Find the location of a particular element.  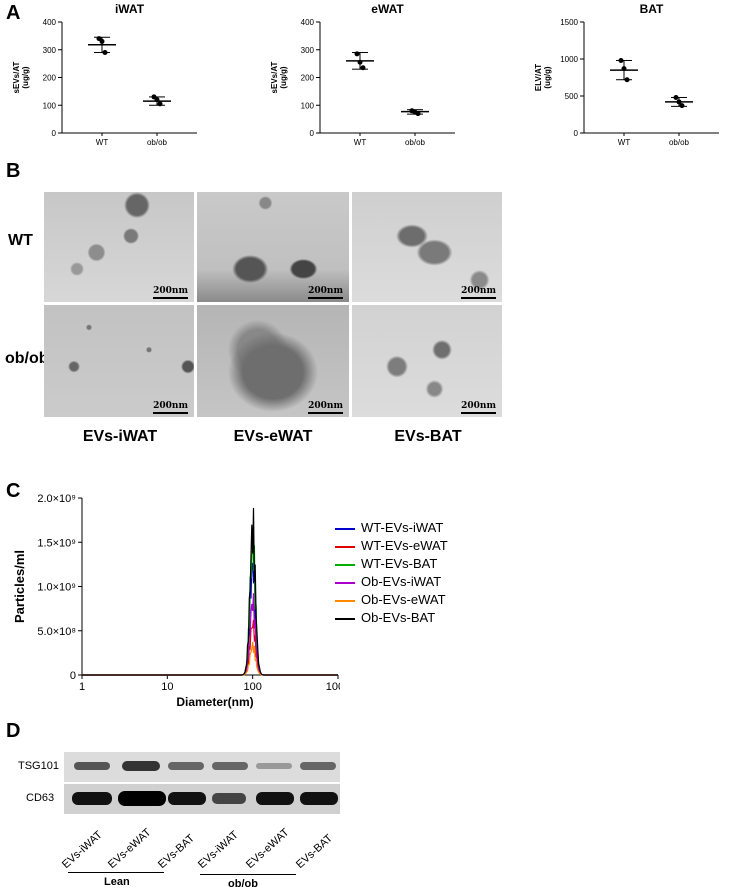

y-tick-label: 500 is located at coordinates (572, 96).